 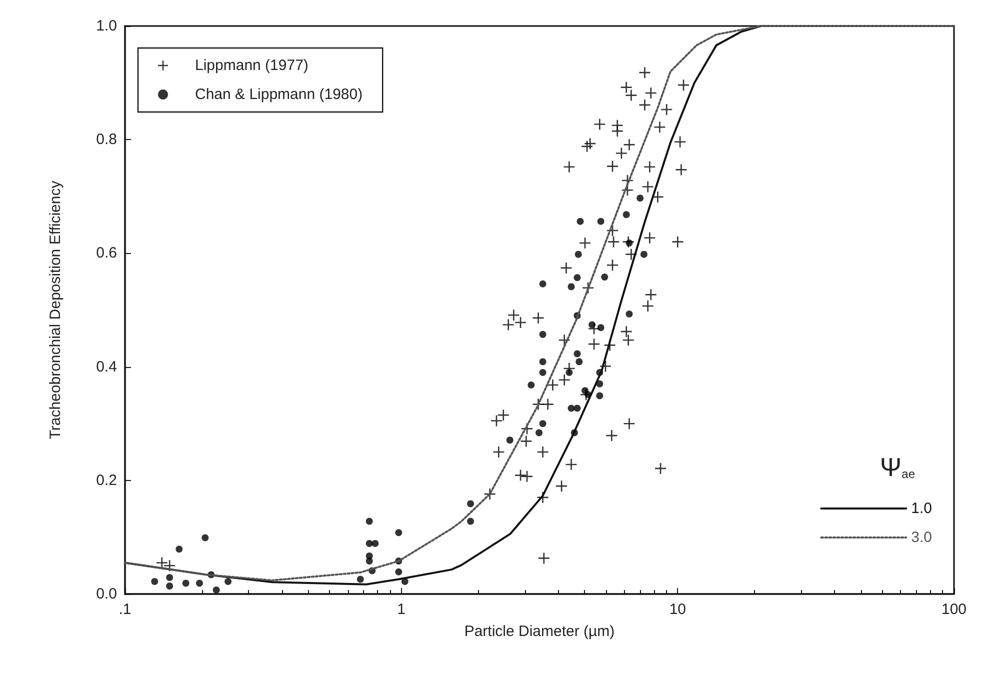 I want to click on y-tick-label: 0.0, so click(x=106, y=594).